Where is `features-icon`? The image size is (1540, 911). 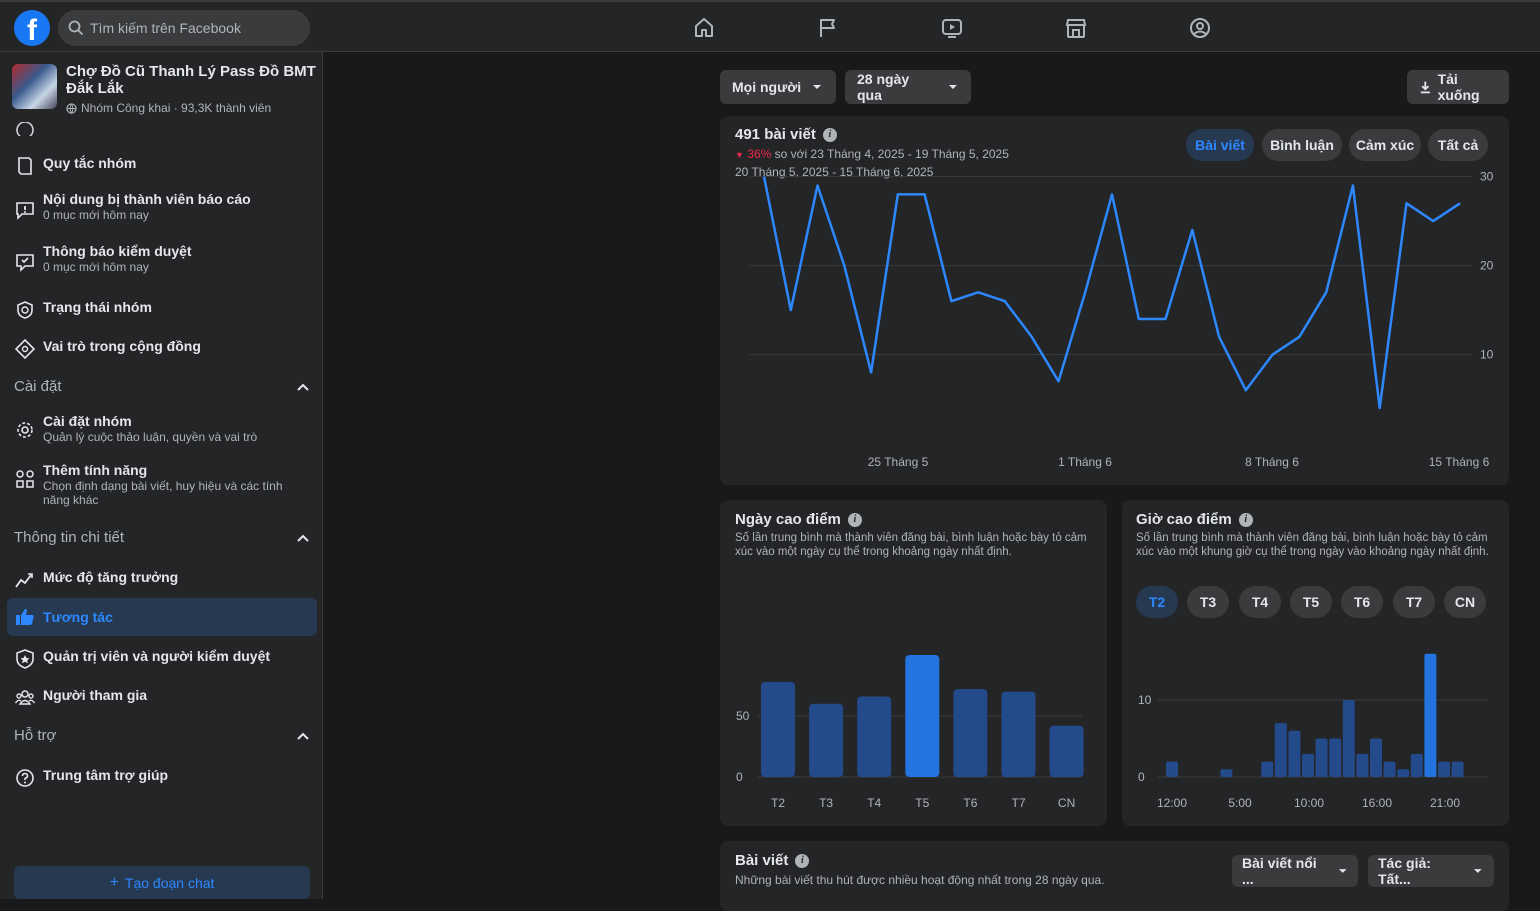 features-icon is located at coordinates (25, 479).